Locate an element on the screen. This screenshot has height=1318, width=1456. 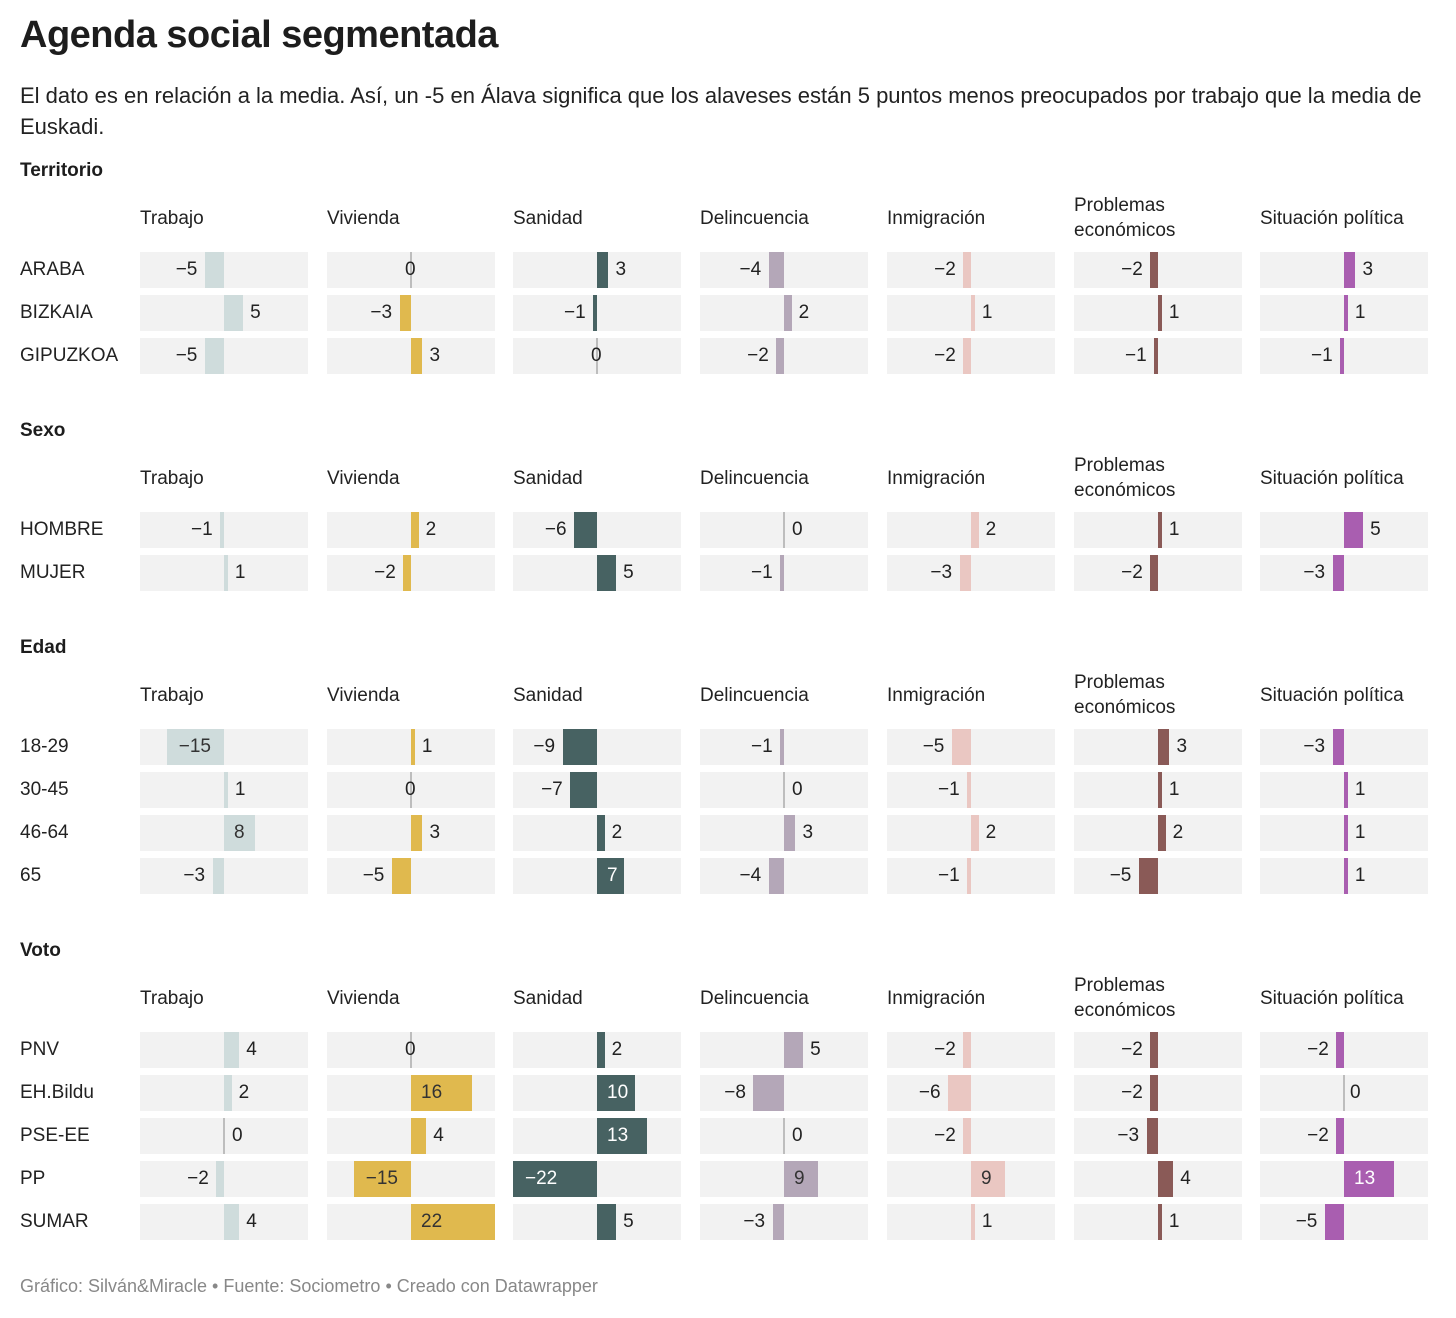
value-label: 8 is located at coordinates (239, 832).